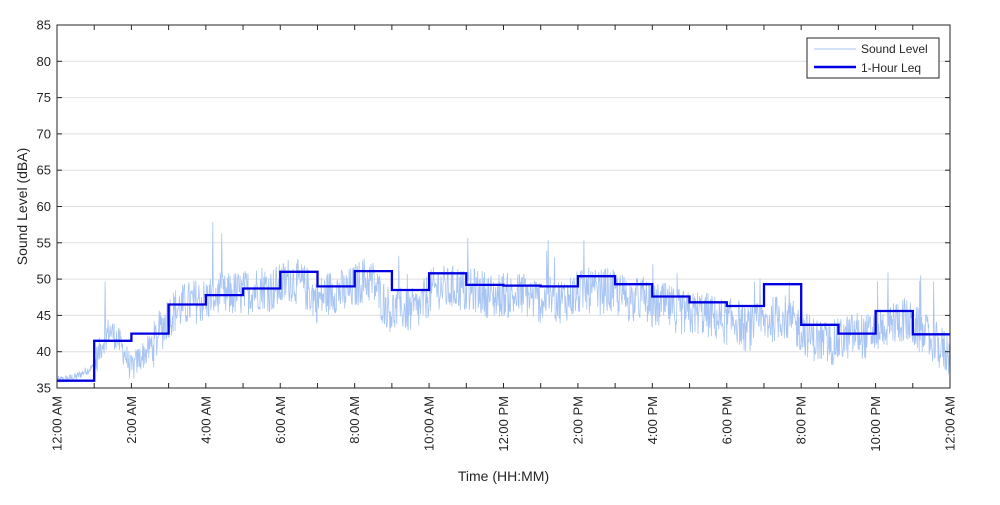  I want to click on x-tick-label: 8:00 AM, so click(354, 420).